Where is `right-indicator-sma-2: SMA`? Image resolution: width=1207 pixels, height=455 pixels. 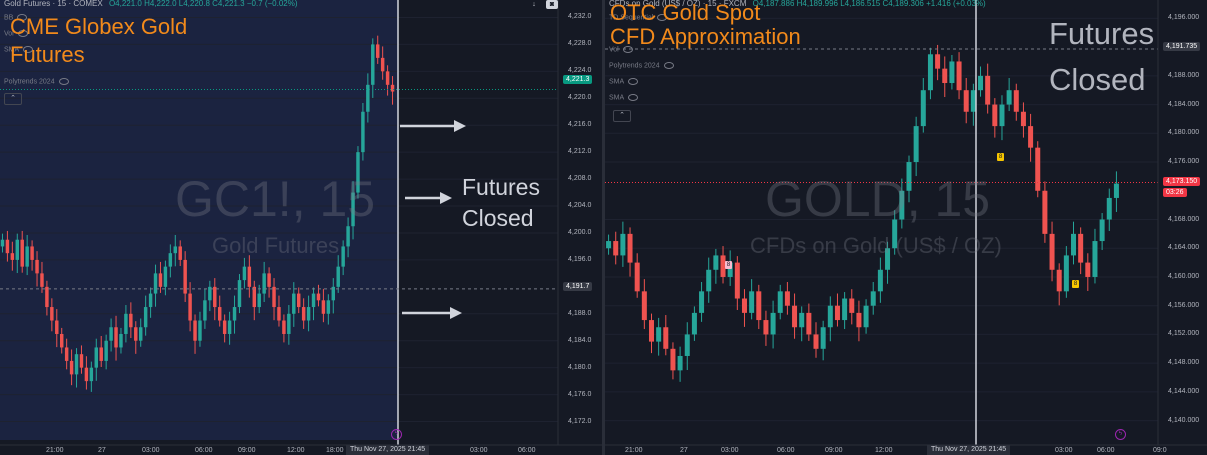
right-indicator-sma-2: SMA is located at coordinates (624, 97).